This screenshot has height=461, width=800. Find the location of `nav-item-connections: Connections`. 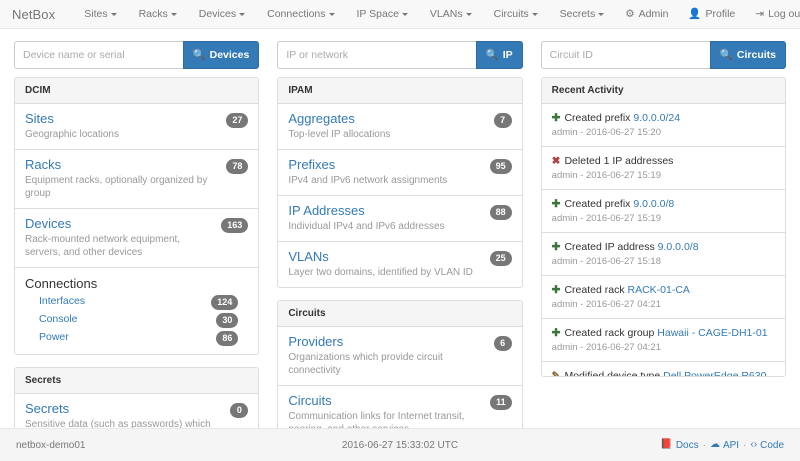

nav-item-connections: Connections is located at coordinates (300, 14).